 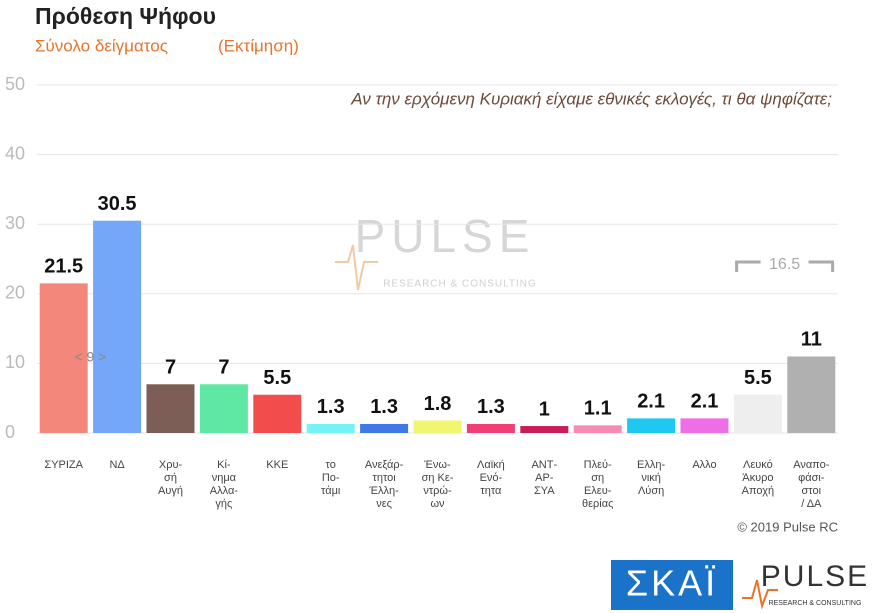 What do you see at coordinates (15, 223) in the screenshot?
I see `y-tick-label: 30` at bounding box center [15, 223].